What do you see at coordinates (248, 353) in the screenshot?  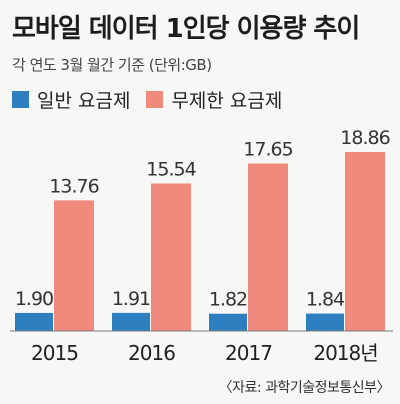 I see `x-tick-label: 2017` at bounding box center [248, 353].